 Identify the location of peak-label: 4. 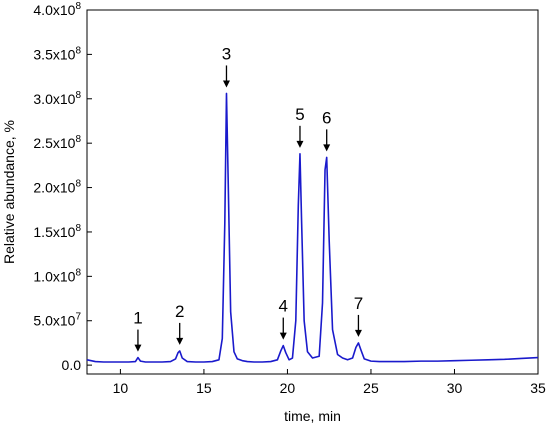
(283, 306).